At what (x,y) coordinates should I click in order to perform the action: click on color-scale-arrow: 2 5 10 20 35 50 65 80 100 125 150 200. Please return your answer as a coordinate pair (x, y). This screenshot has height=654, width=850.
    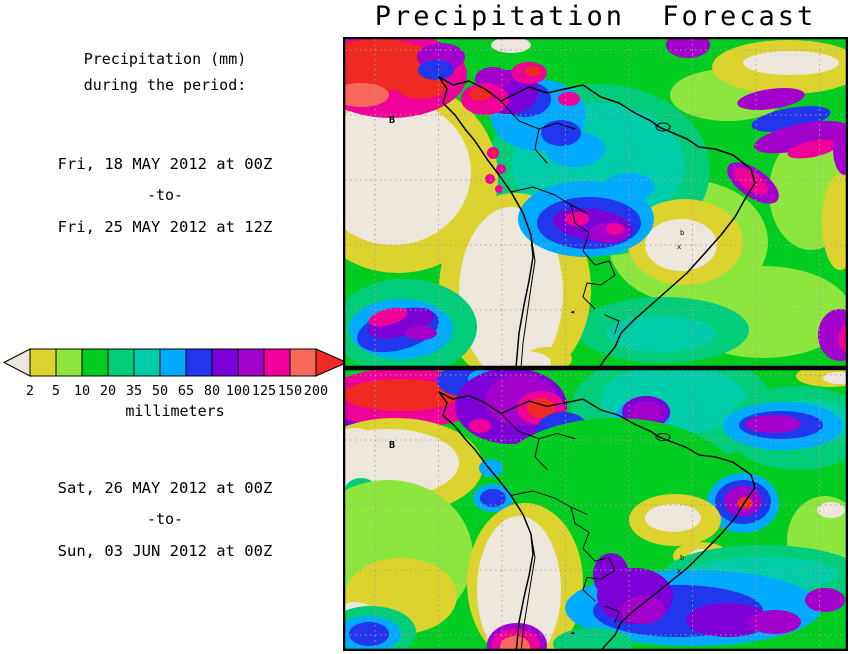
    Looking at the image, I should click on (175, 373).